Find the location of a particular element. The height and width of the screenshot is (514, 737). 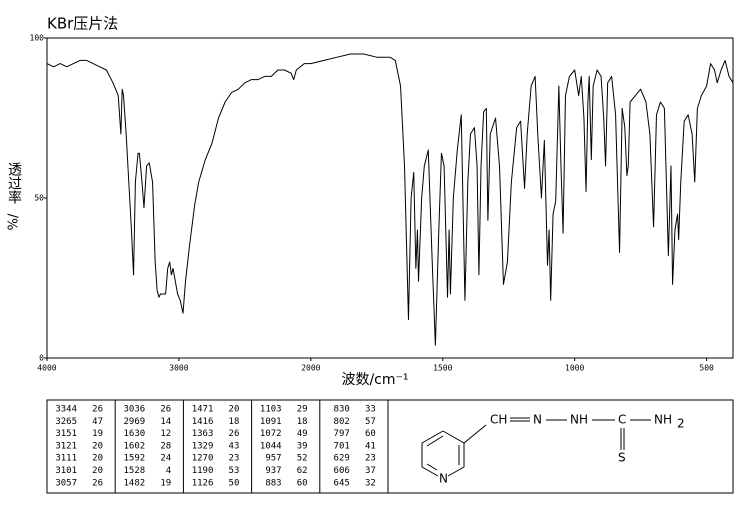

peak-wavenumber: 830 is located at coordinates (342, 410).